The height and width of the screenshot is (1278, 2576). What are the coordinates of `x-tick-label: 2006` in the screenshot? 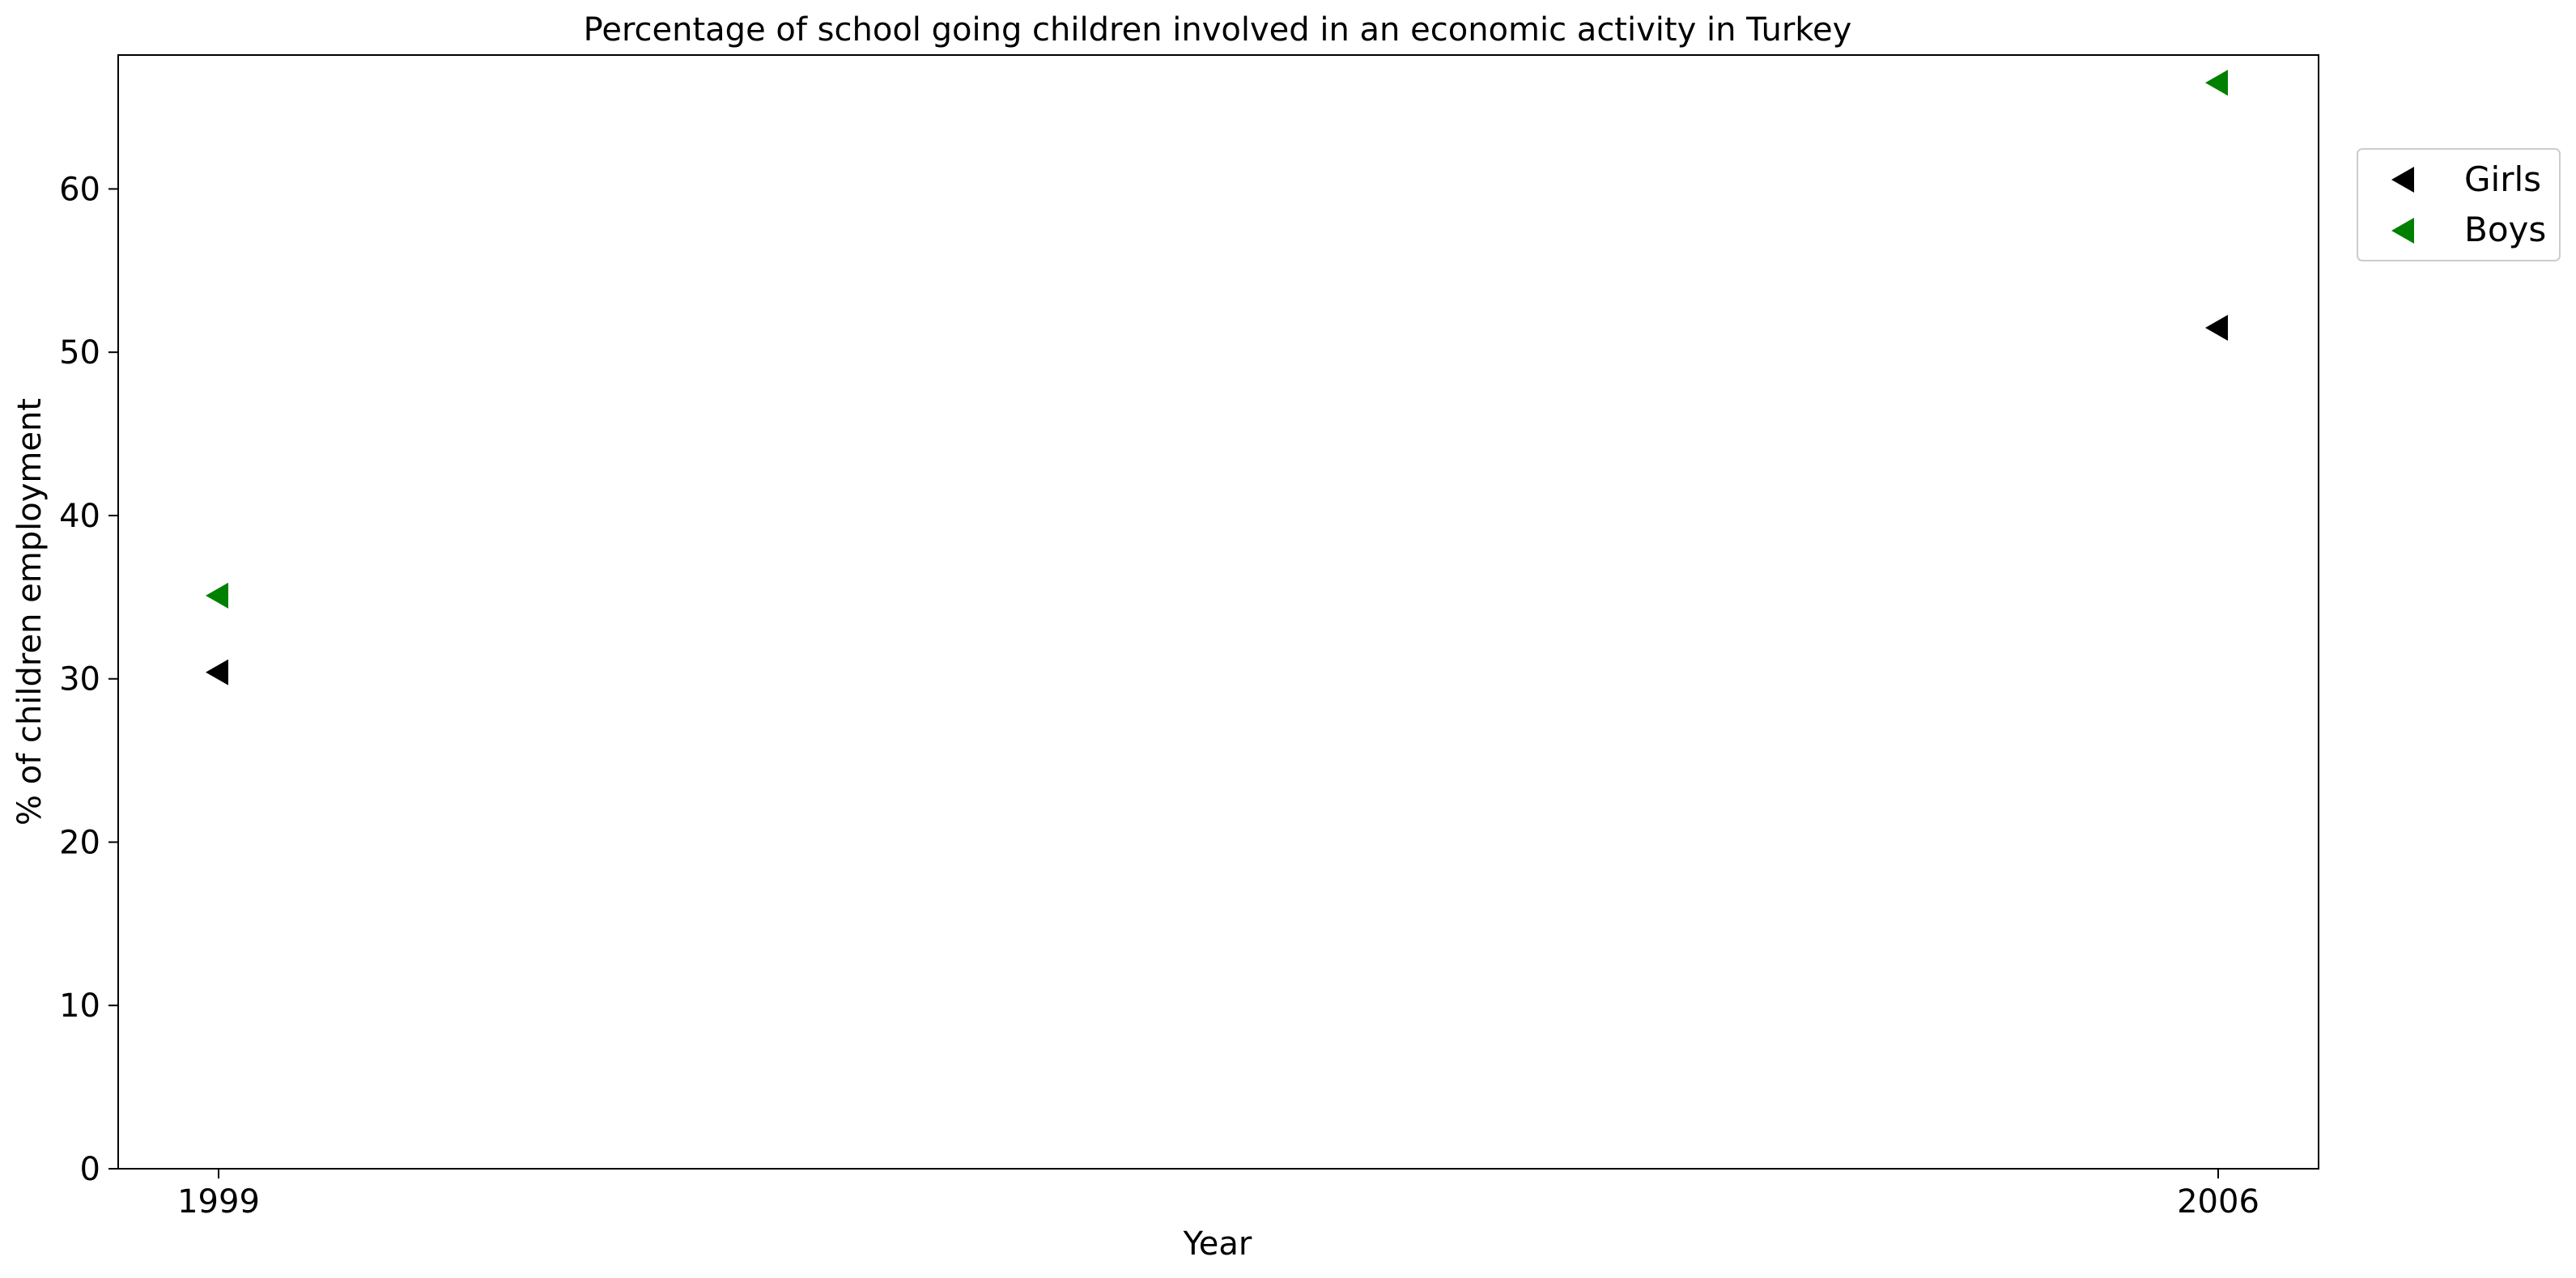 It's located at (2218, 1202).